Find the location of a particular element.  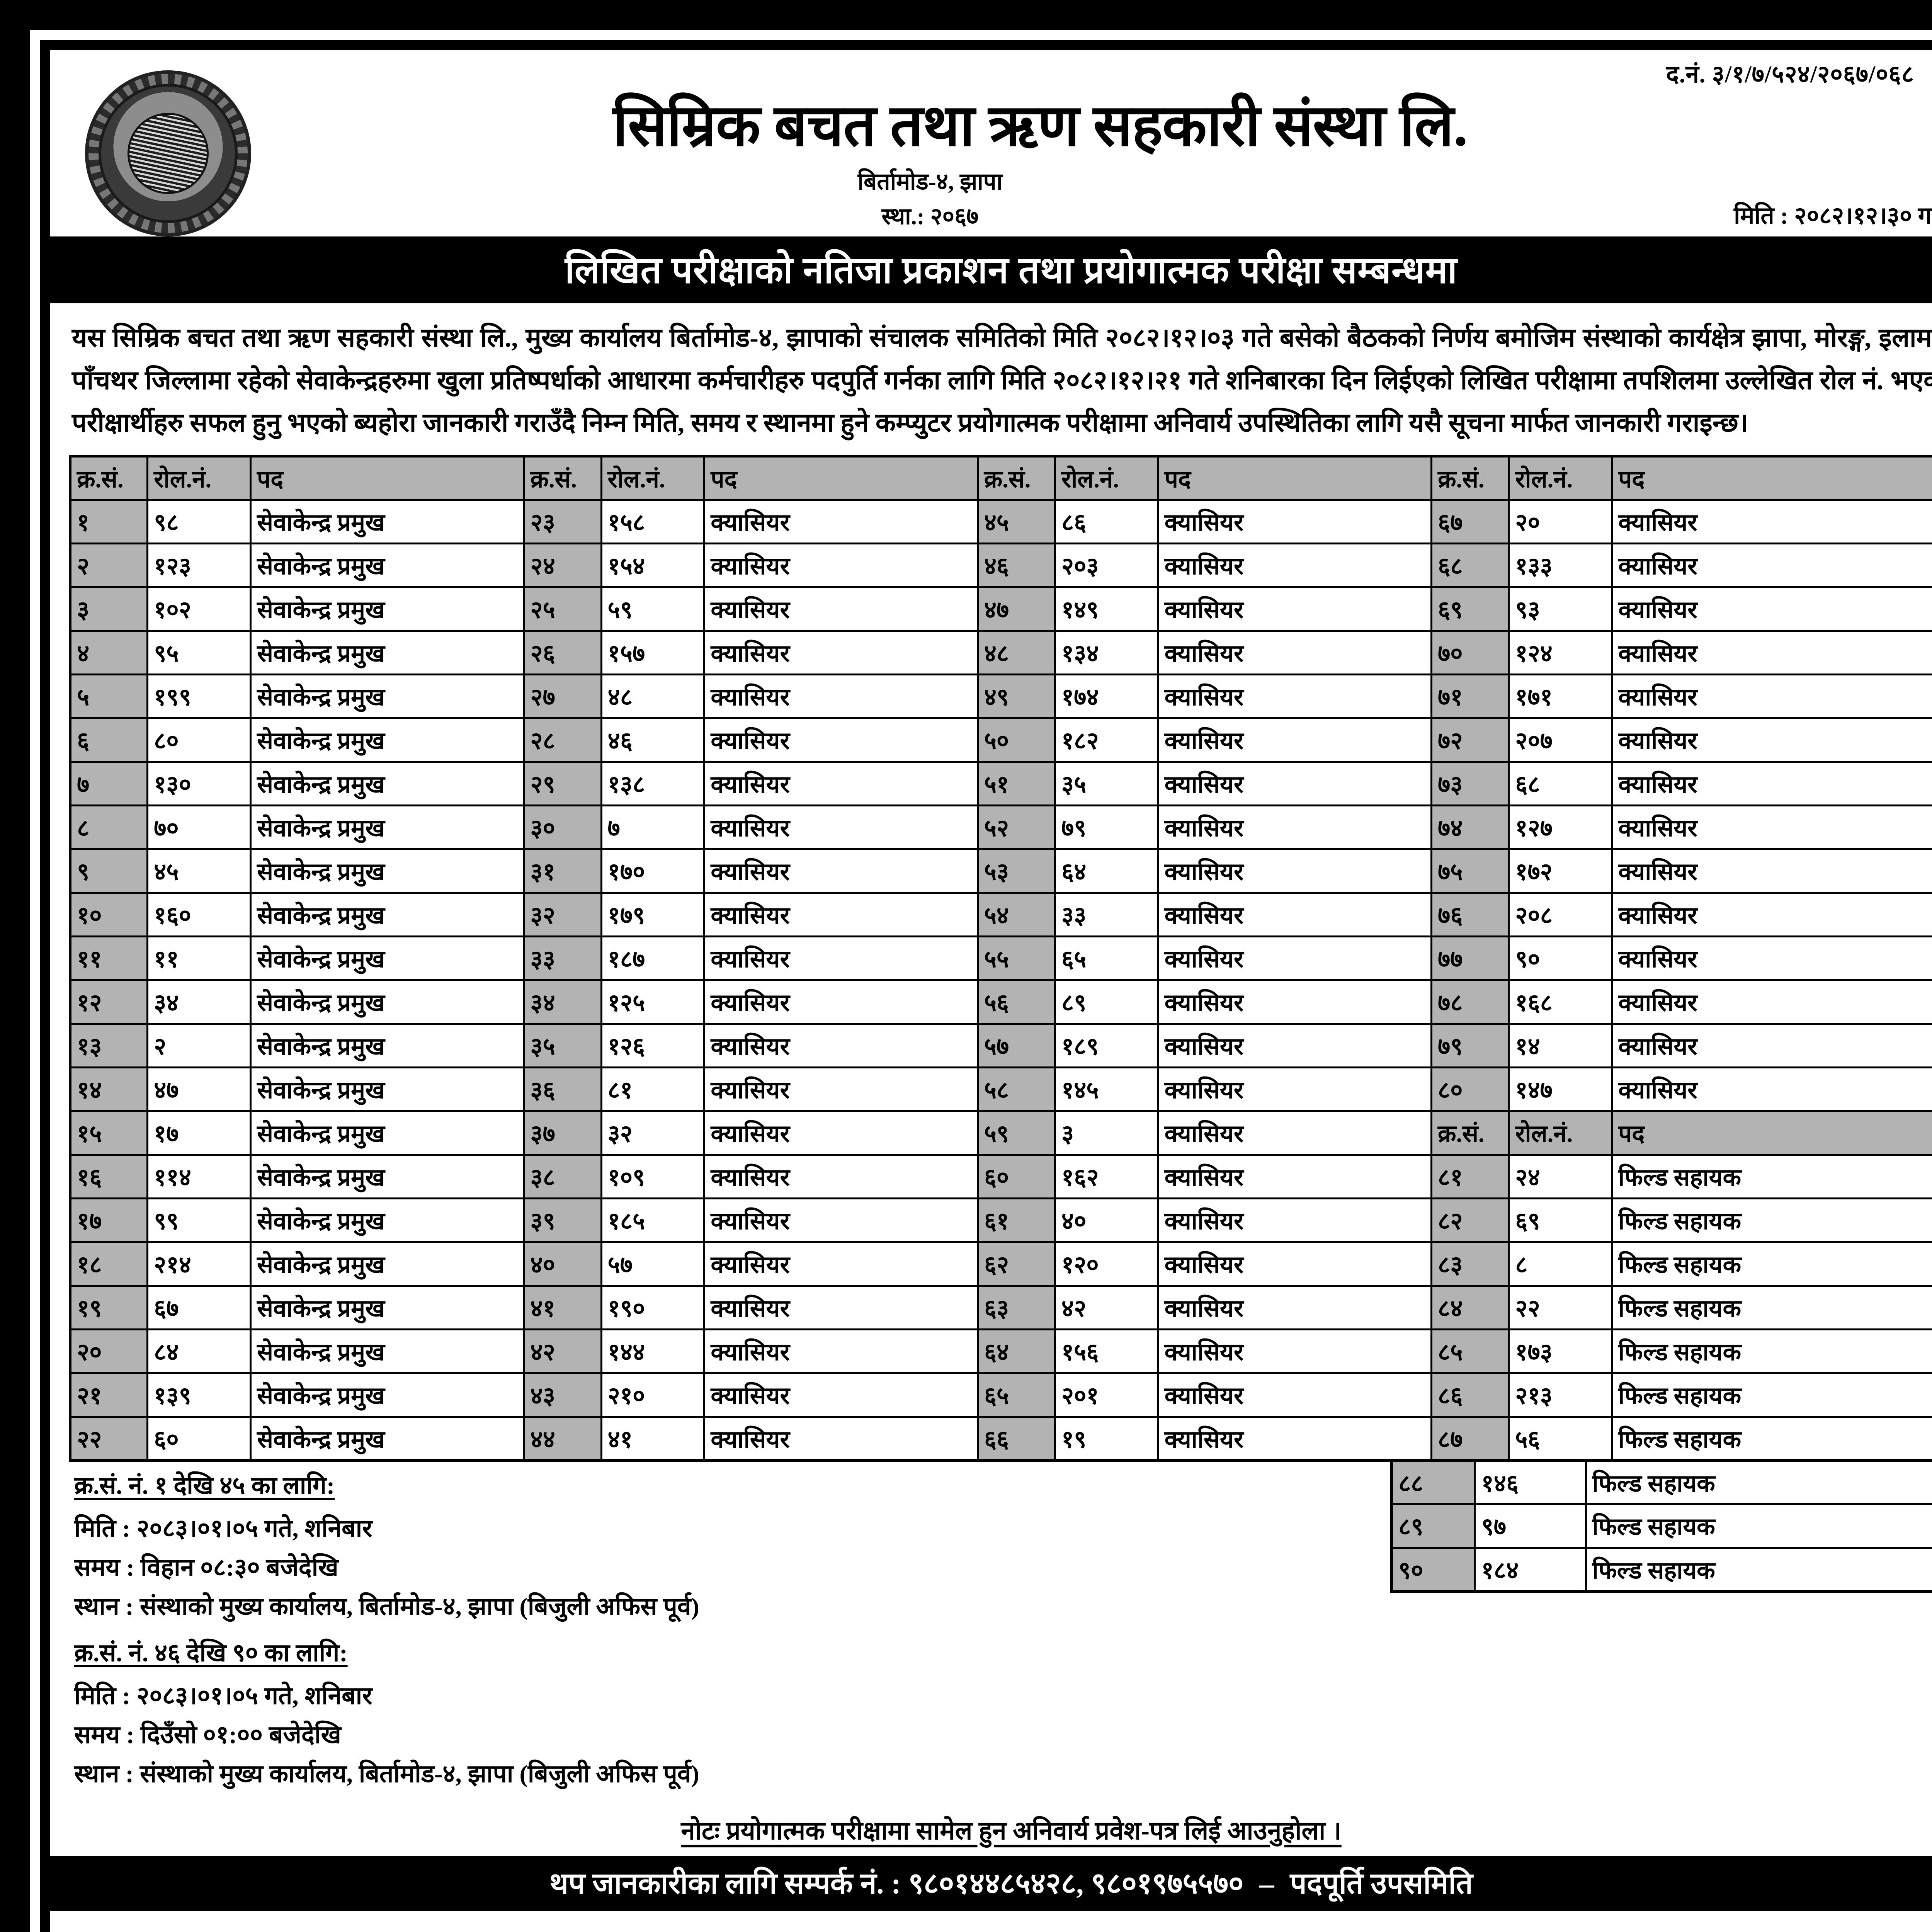

row-17-sn-2: ३९ is located at coordinates (563, 1220).